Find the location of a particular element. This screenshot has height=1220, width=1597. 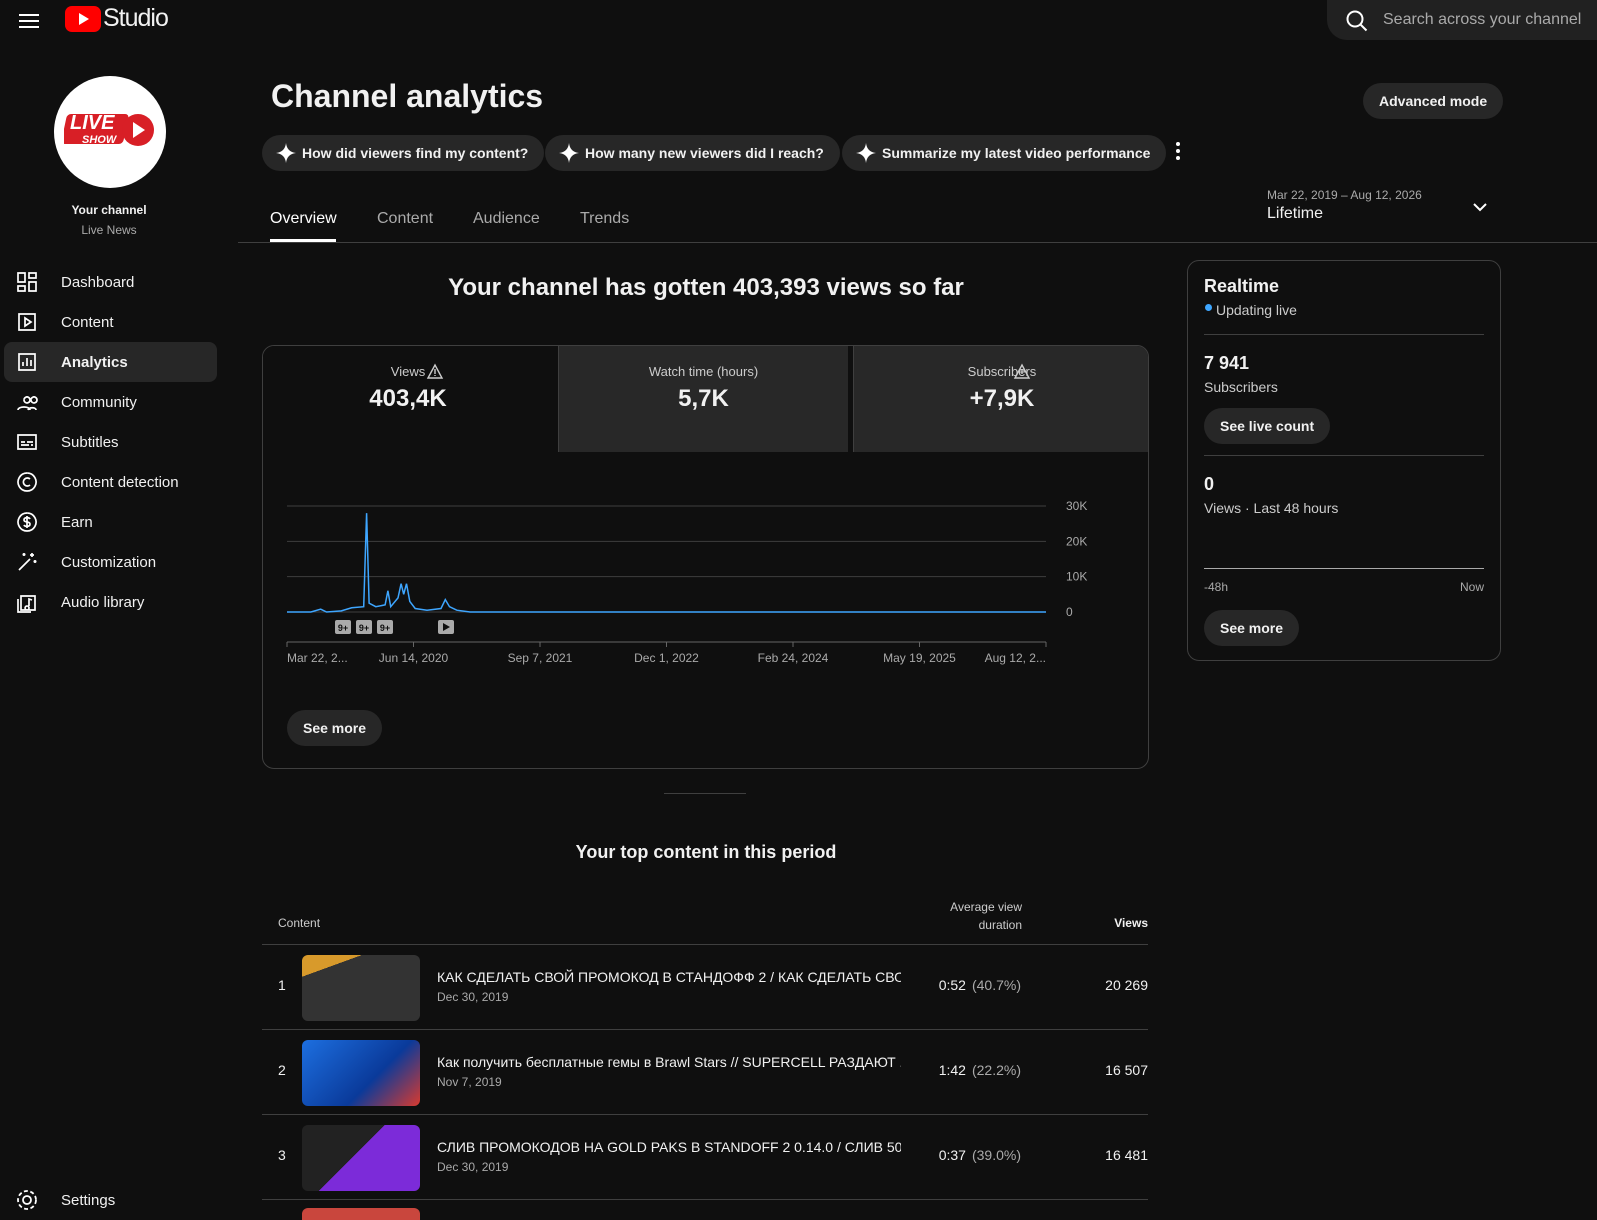

prompt-chip: Summarize my latest video performance is located at coordinates (1004, 153).